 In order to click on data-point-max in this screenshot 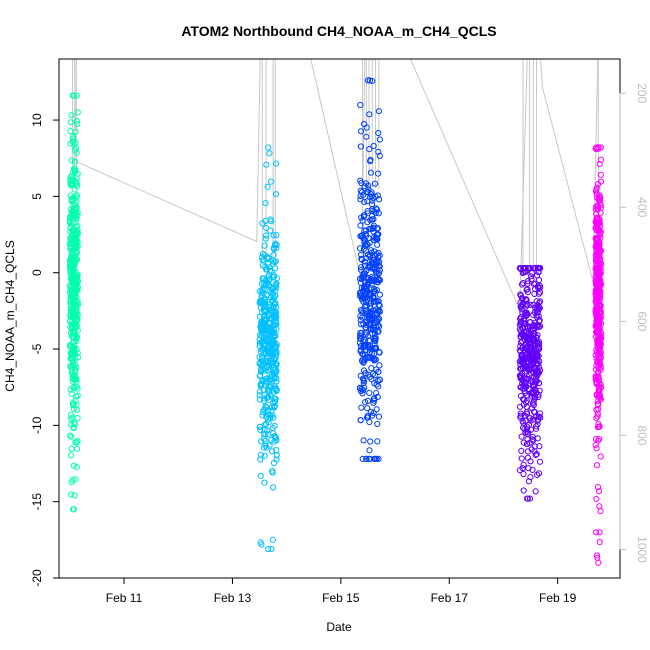, I will do `click(369, 80)`.